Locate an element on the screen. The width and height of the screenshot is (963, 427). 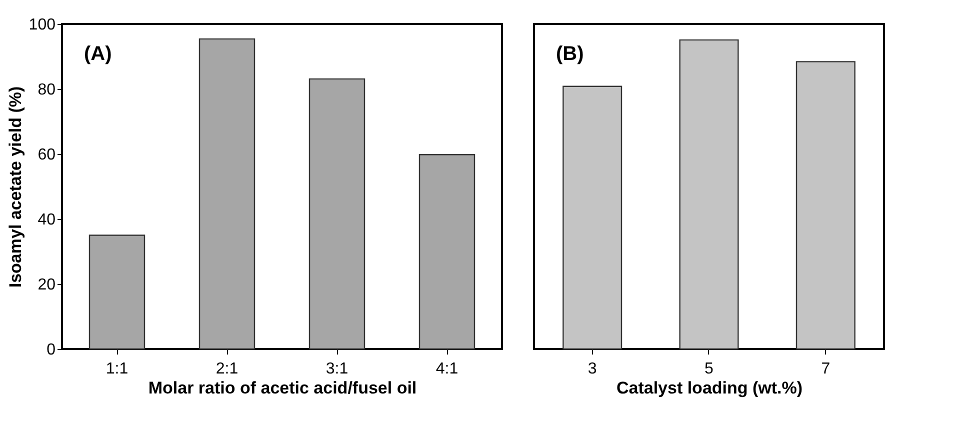
y-axis-title: Isoamyl acetate yield (%) is located at coordinates (15, 187).